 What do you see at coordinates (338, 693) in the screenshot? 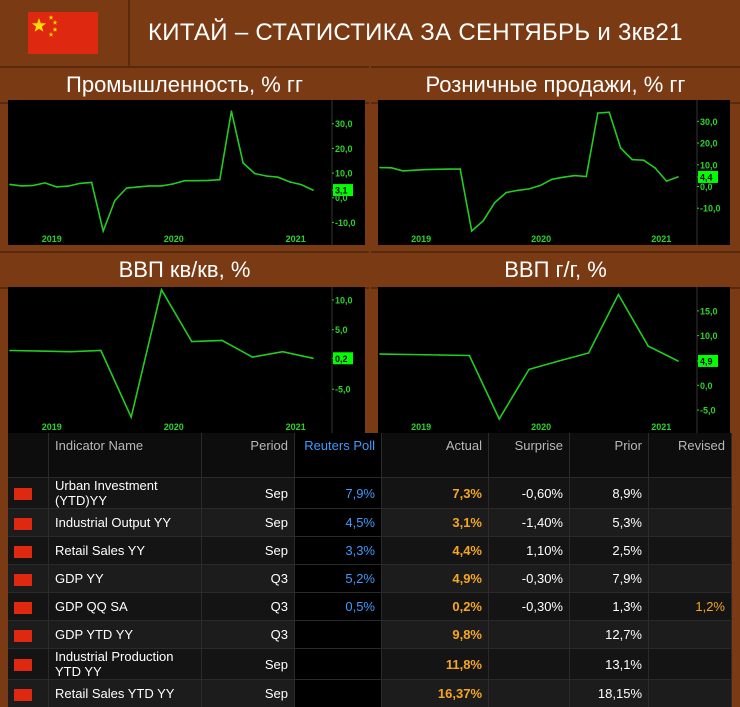
I see `cell-reuters-poll` at bounding box center [338, 693].